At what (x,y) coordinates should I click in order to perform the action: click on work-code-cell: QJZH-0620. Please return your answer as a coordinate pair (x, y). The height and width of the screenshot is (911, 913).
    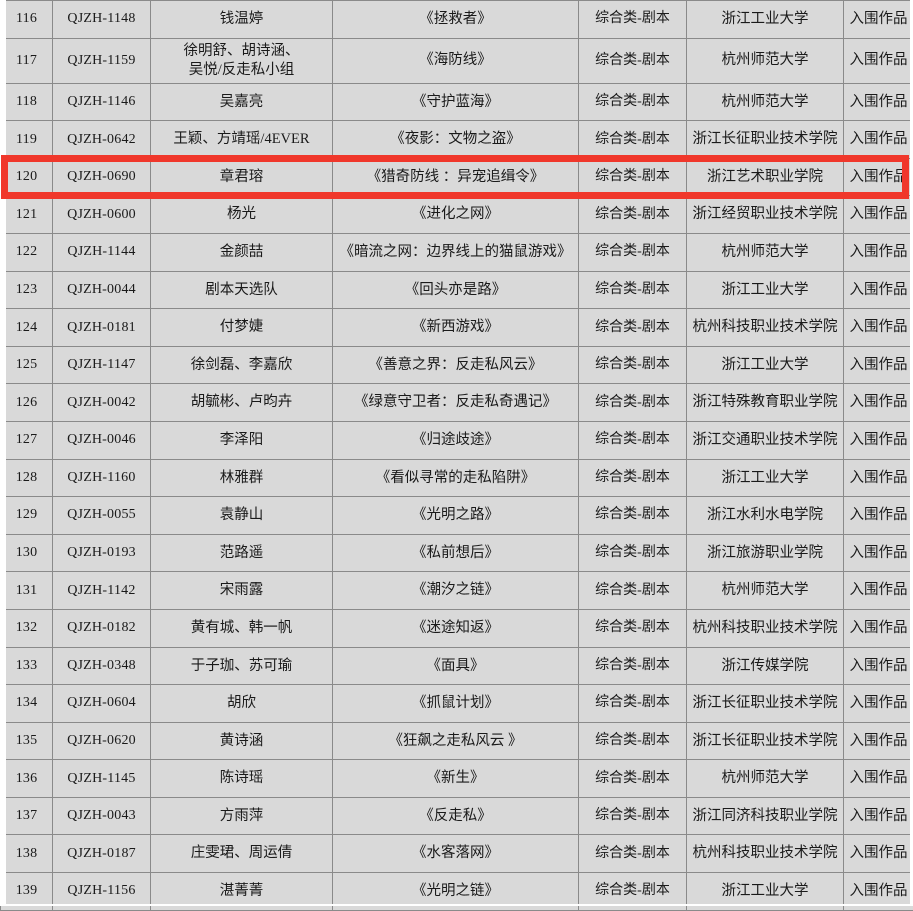
    Looking at the image, I should click on (102, 741).